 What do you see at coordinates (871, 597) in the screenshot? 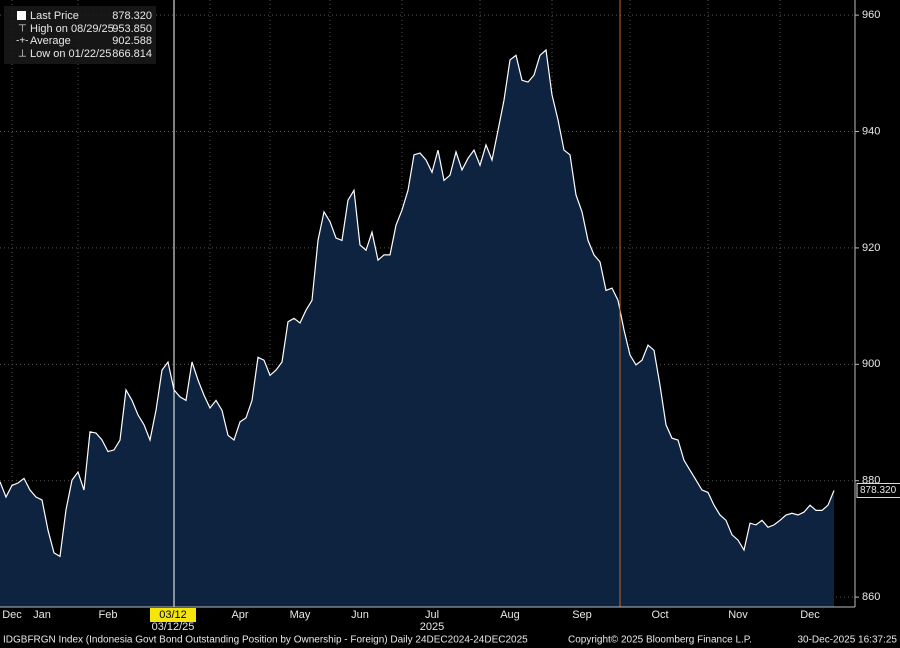
I see `y-tick-label: 860` at bounding box center [871, 597].